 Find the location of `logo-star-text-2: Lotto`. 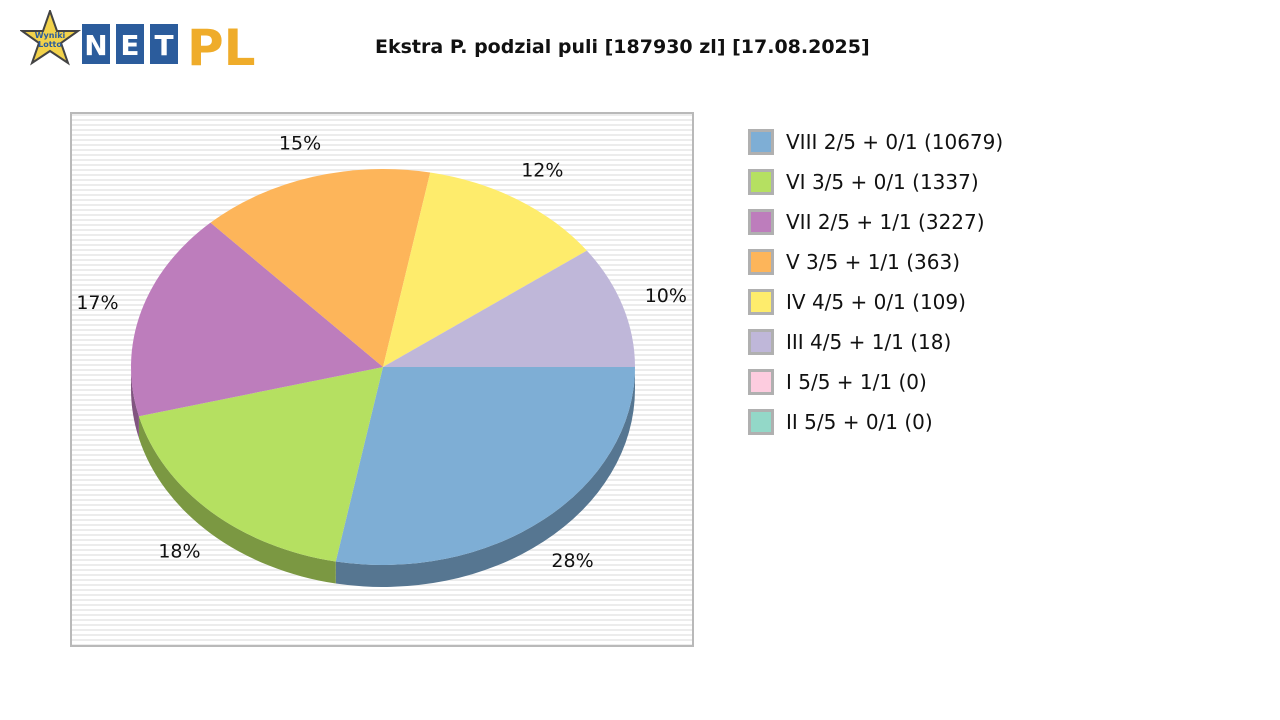

logo-star-text-2: Lotto is located at coordinates (50, 44).